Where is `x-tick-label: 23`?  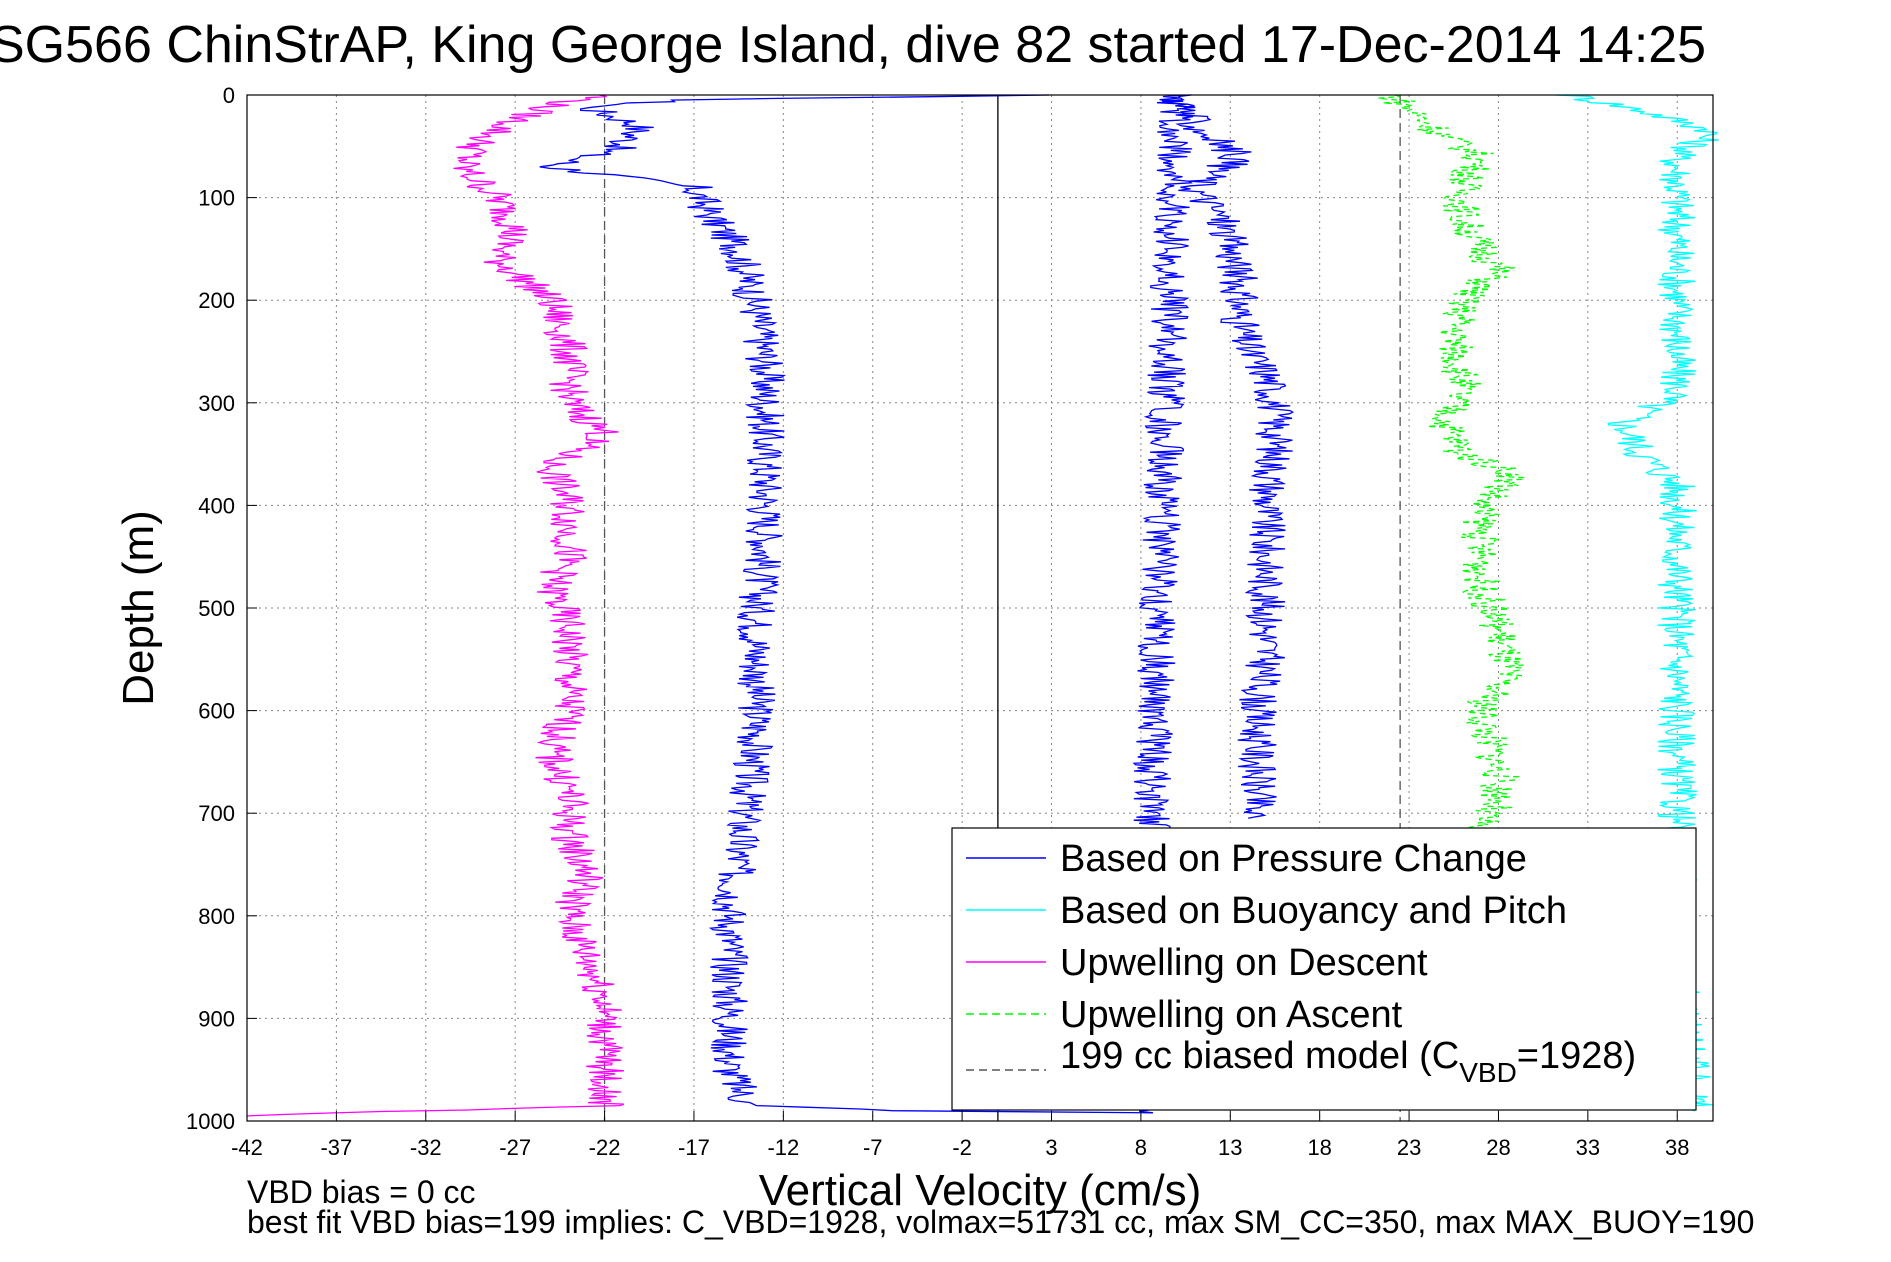
x-tick-label: 23 is located at coordinates (1409, 1147).